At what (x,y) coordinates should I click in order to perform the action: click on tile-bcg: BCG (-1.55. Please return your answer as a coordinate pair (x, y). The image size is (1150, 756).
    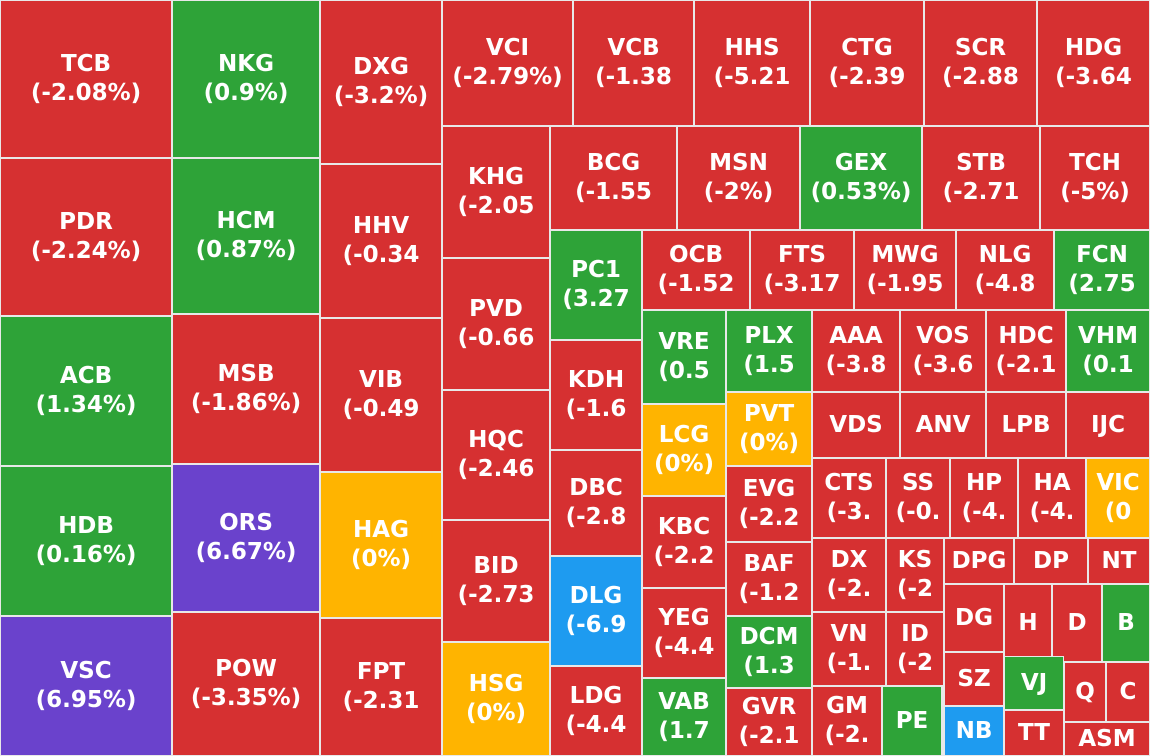
    Looking at the image, I should click on (613, 178).